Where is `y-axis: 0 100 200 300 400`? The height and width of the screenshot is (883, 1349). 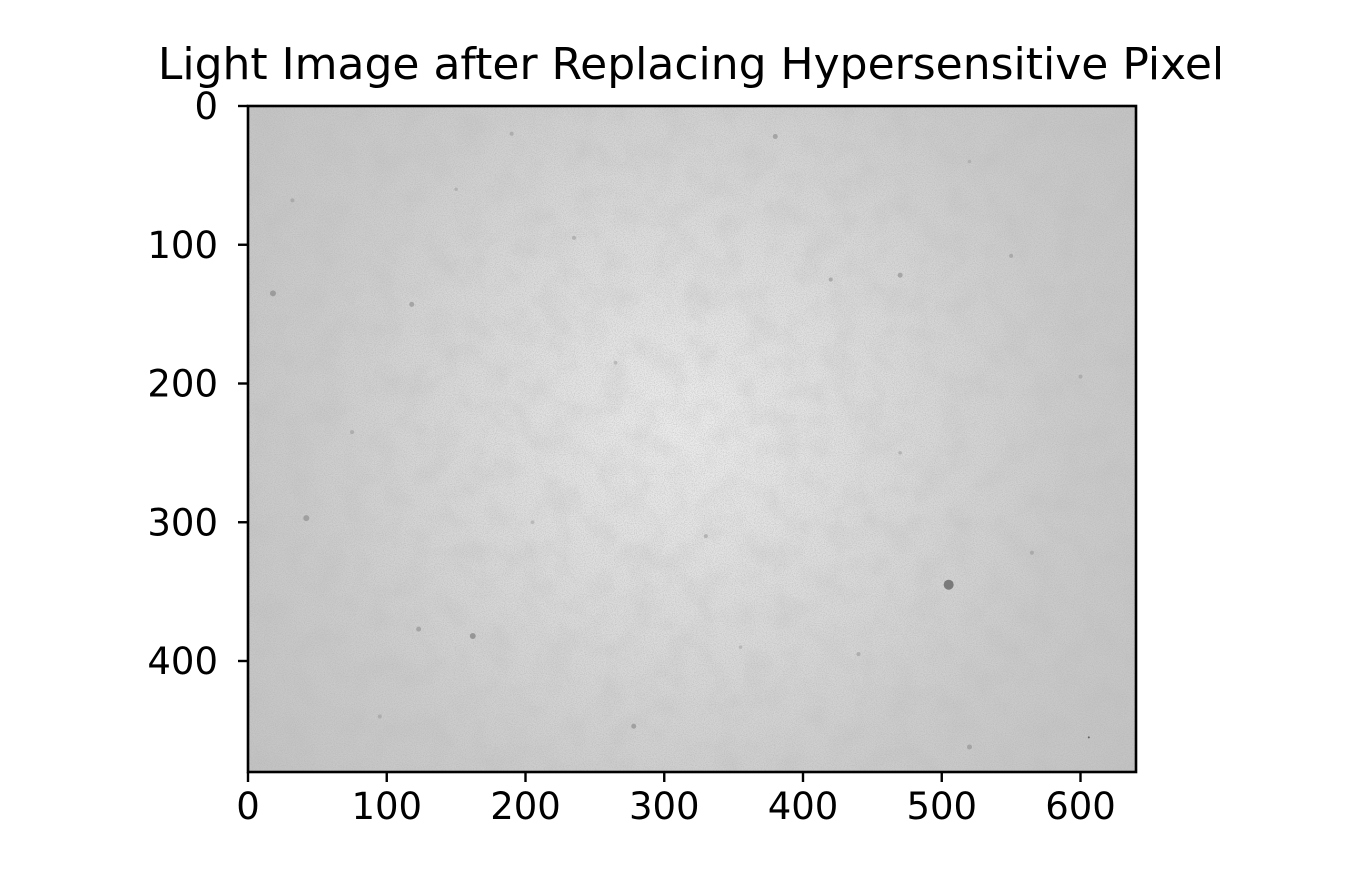 y-axis: 0 100 200 300 400 is located at coordinates (197, 384).